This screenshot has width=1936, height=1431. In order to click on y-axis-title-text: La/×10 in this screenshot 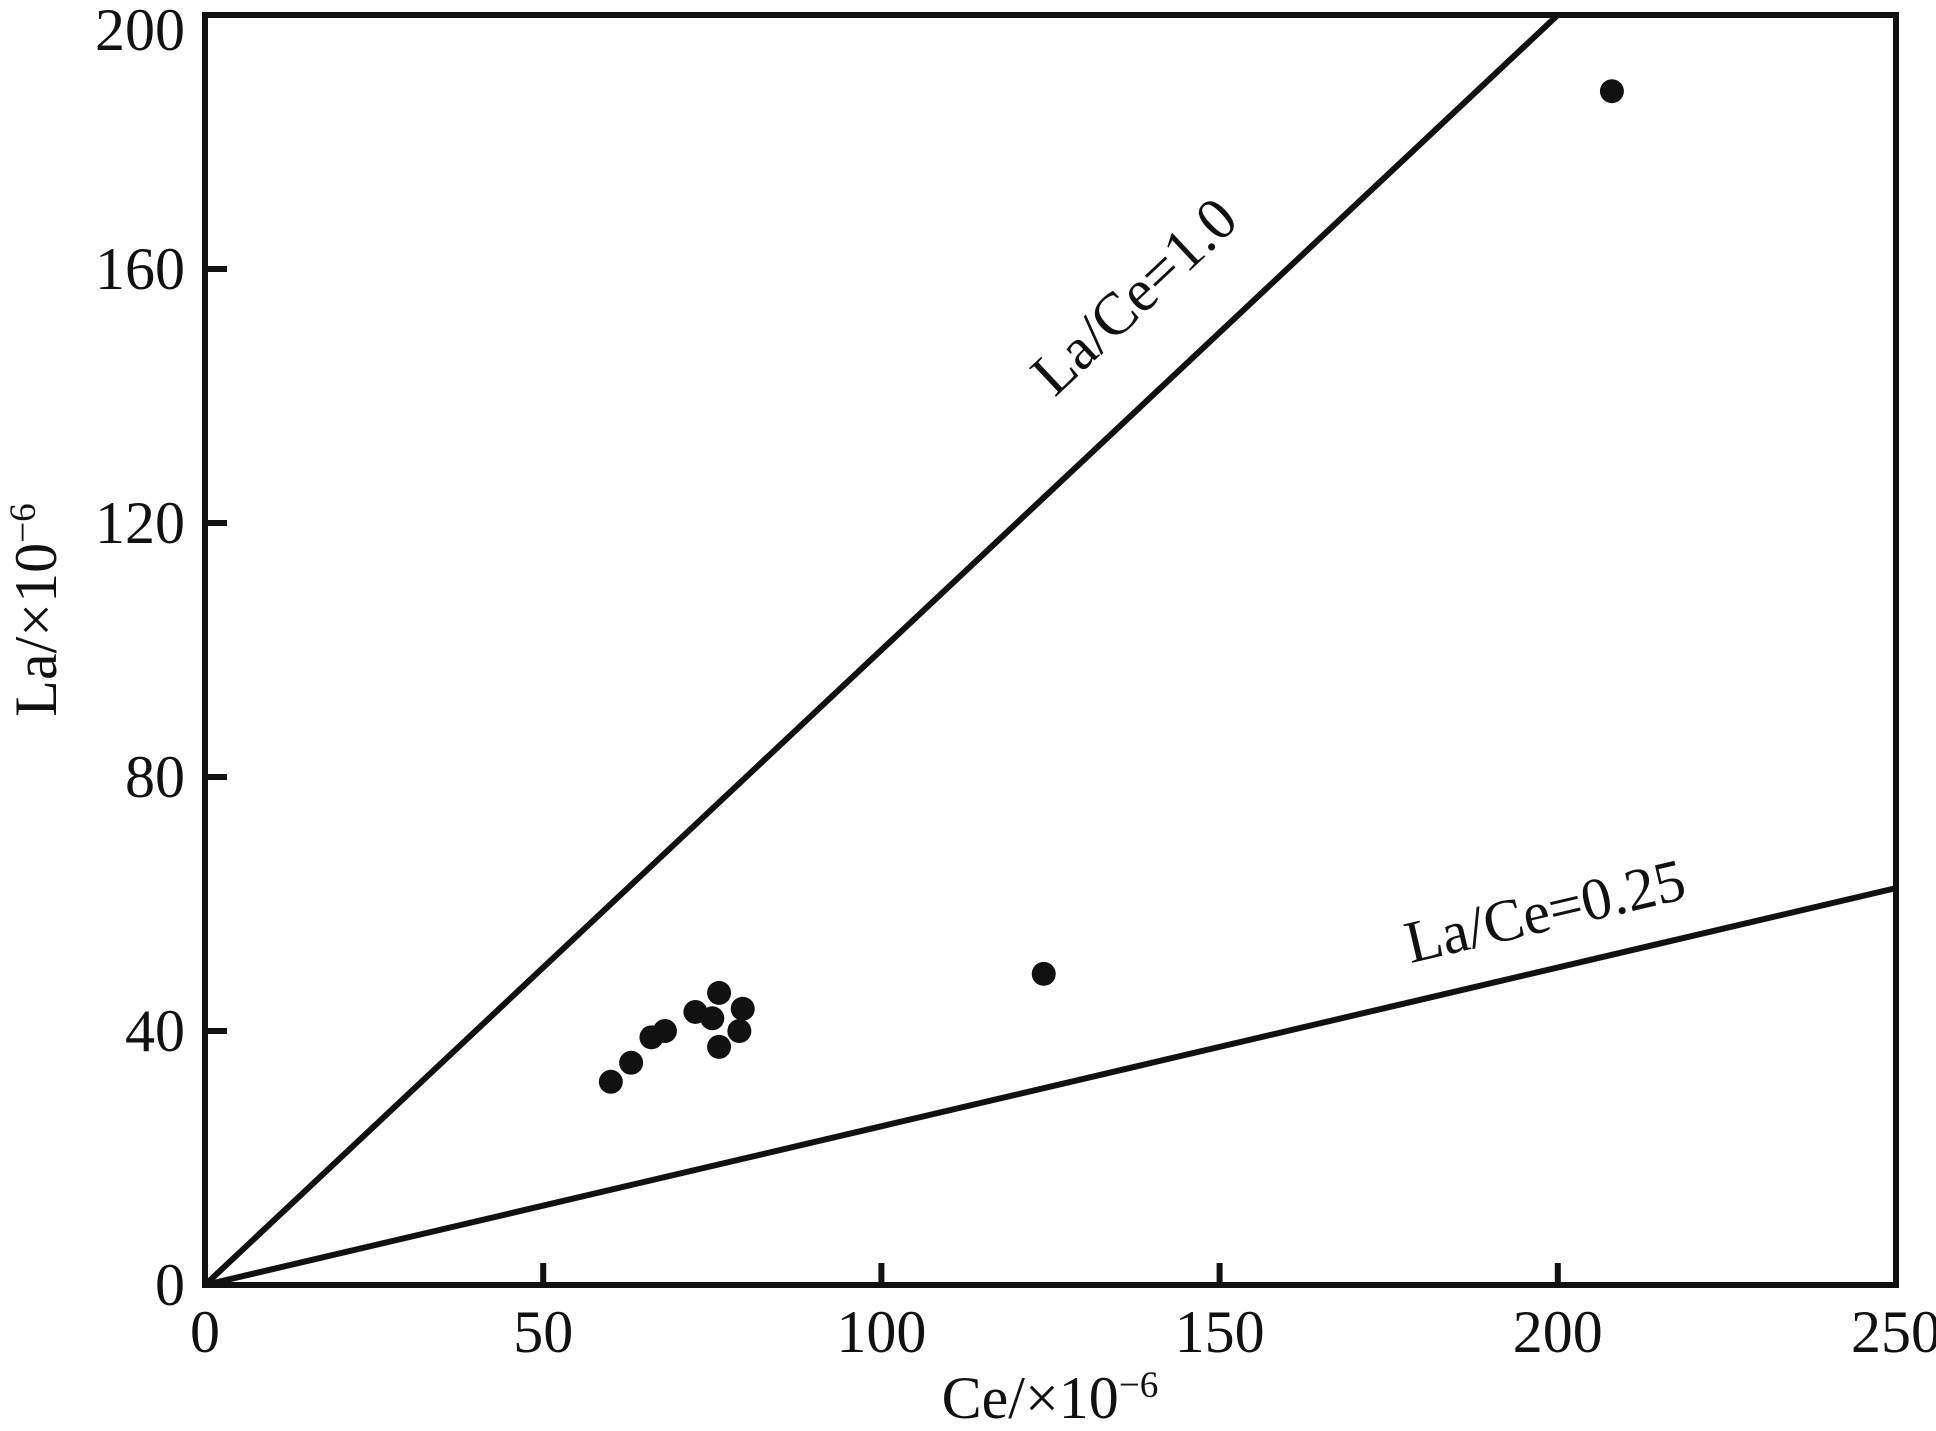, I will do `click(36, 629)`.